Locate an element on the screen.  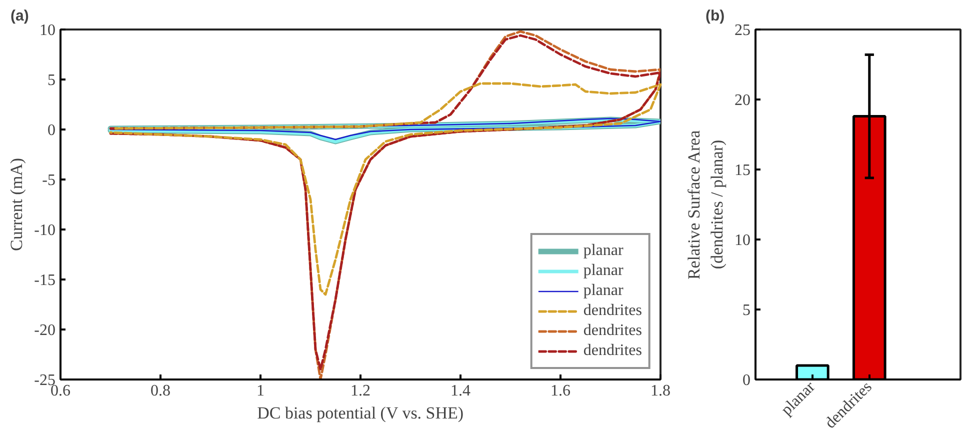
chart-title: (a) is located at coordinates (19, 16).